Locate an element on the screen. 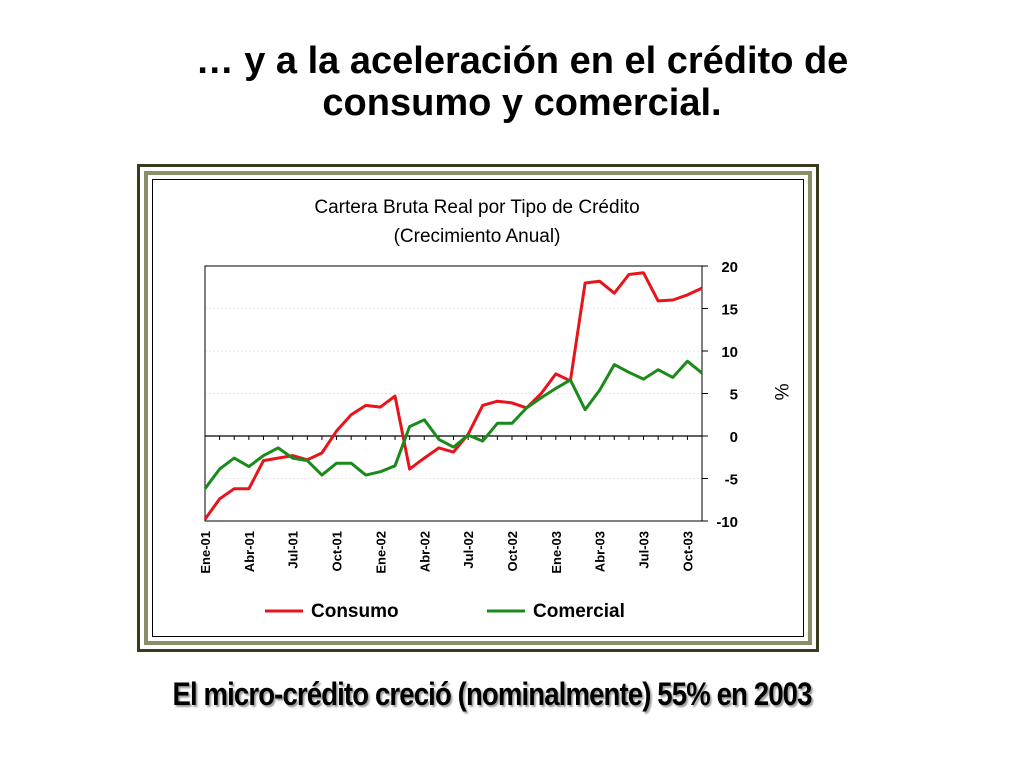  x-tick-label: Ene-02 is located at coordinates (380, 552).